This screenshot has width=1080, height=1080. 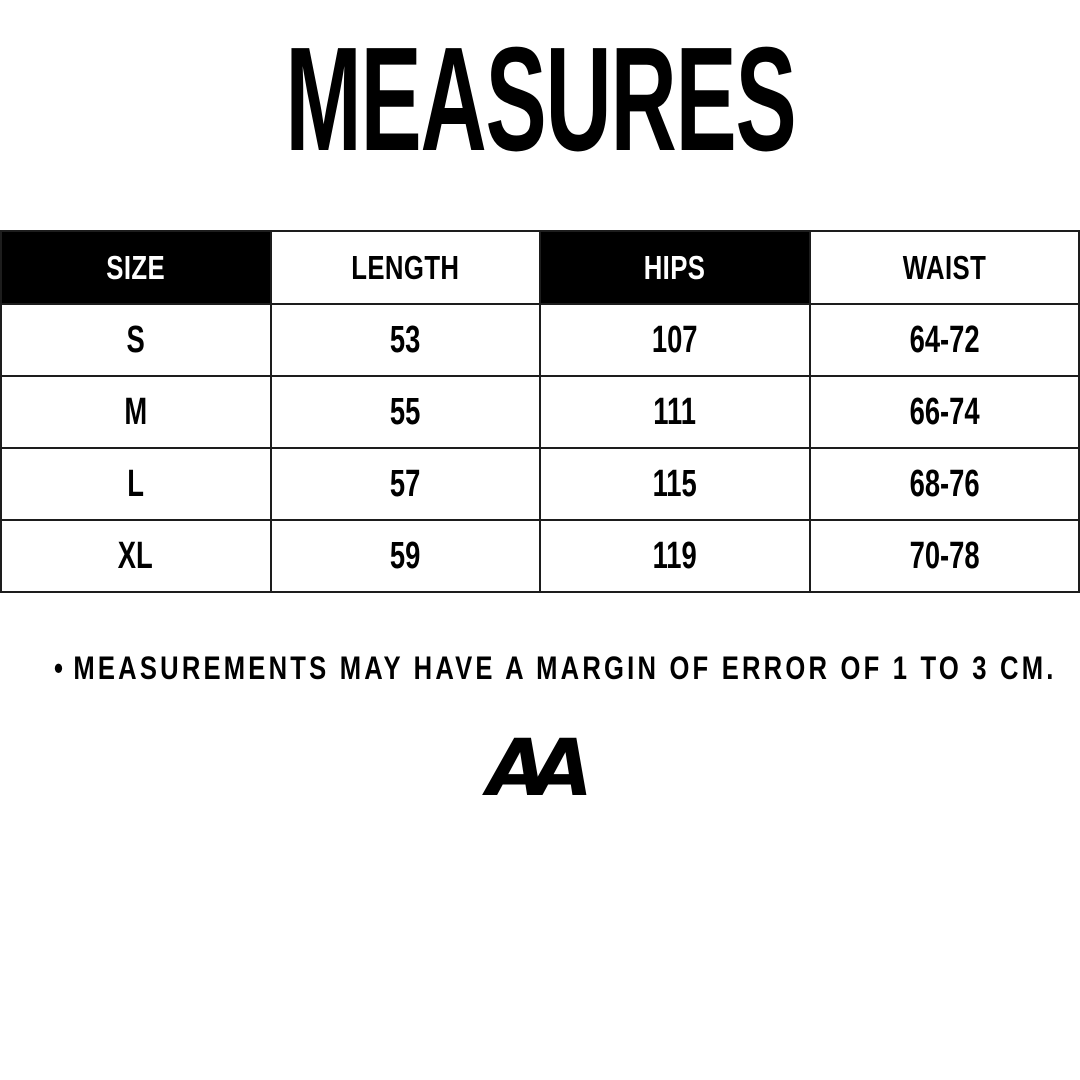 I want to click on waist-cell: 66-74, so click(x=944, y=412).